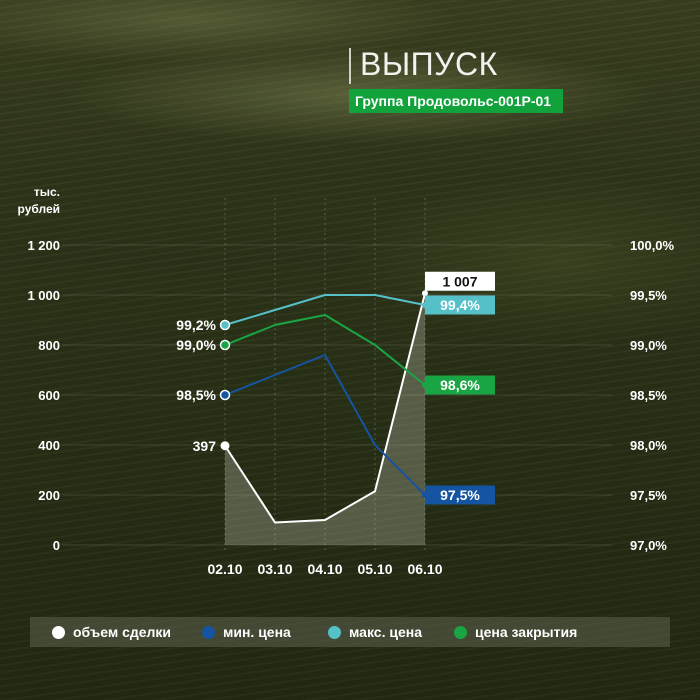  What do you see at coordinates (374, 569) in the screenshot?
I see `x-tick-label: 05.10` at bounding box center [374, 569].